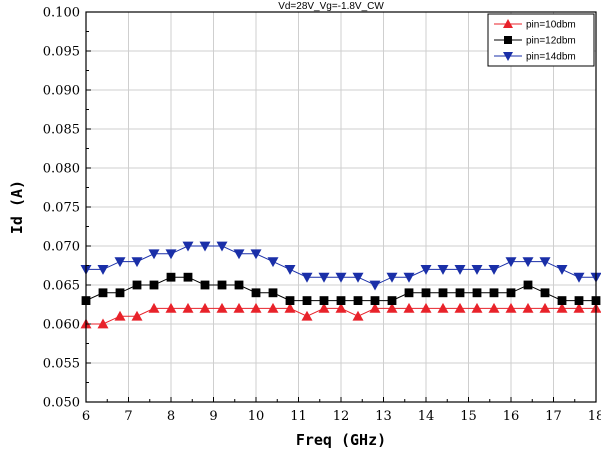 The image size is (601, 454). What do you see at coordinates (426, 416) in the screenshot?
I see `x-tick-label: 14` at bounding box center [426, 416].